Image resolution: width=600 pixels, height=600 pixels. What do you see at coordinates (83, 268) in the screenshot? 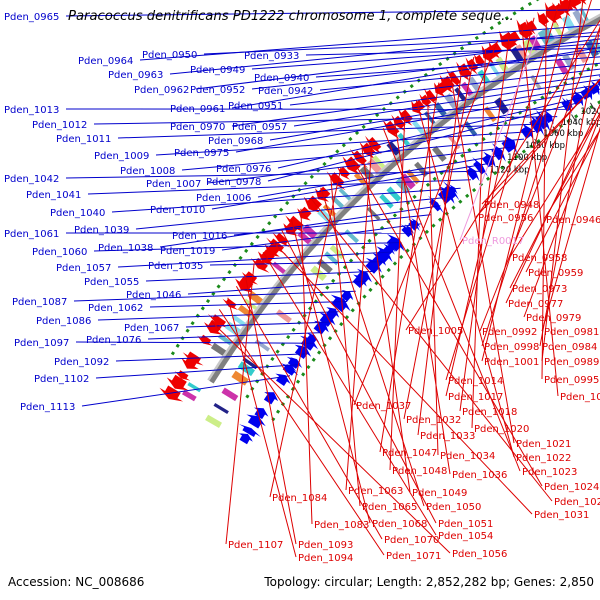
I see `forward-gene-label: Pden_1057` at bounding box center [83, 268].